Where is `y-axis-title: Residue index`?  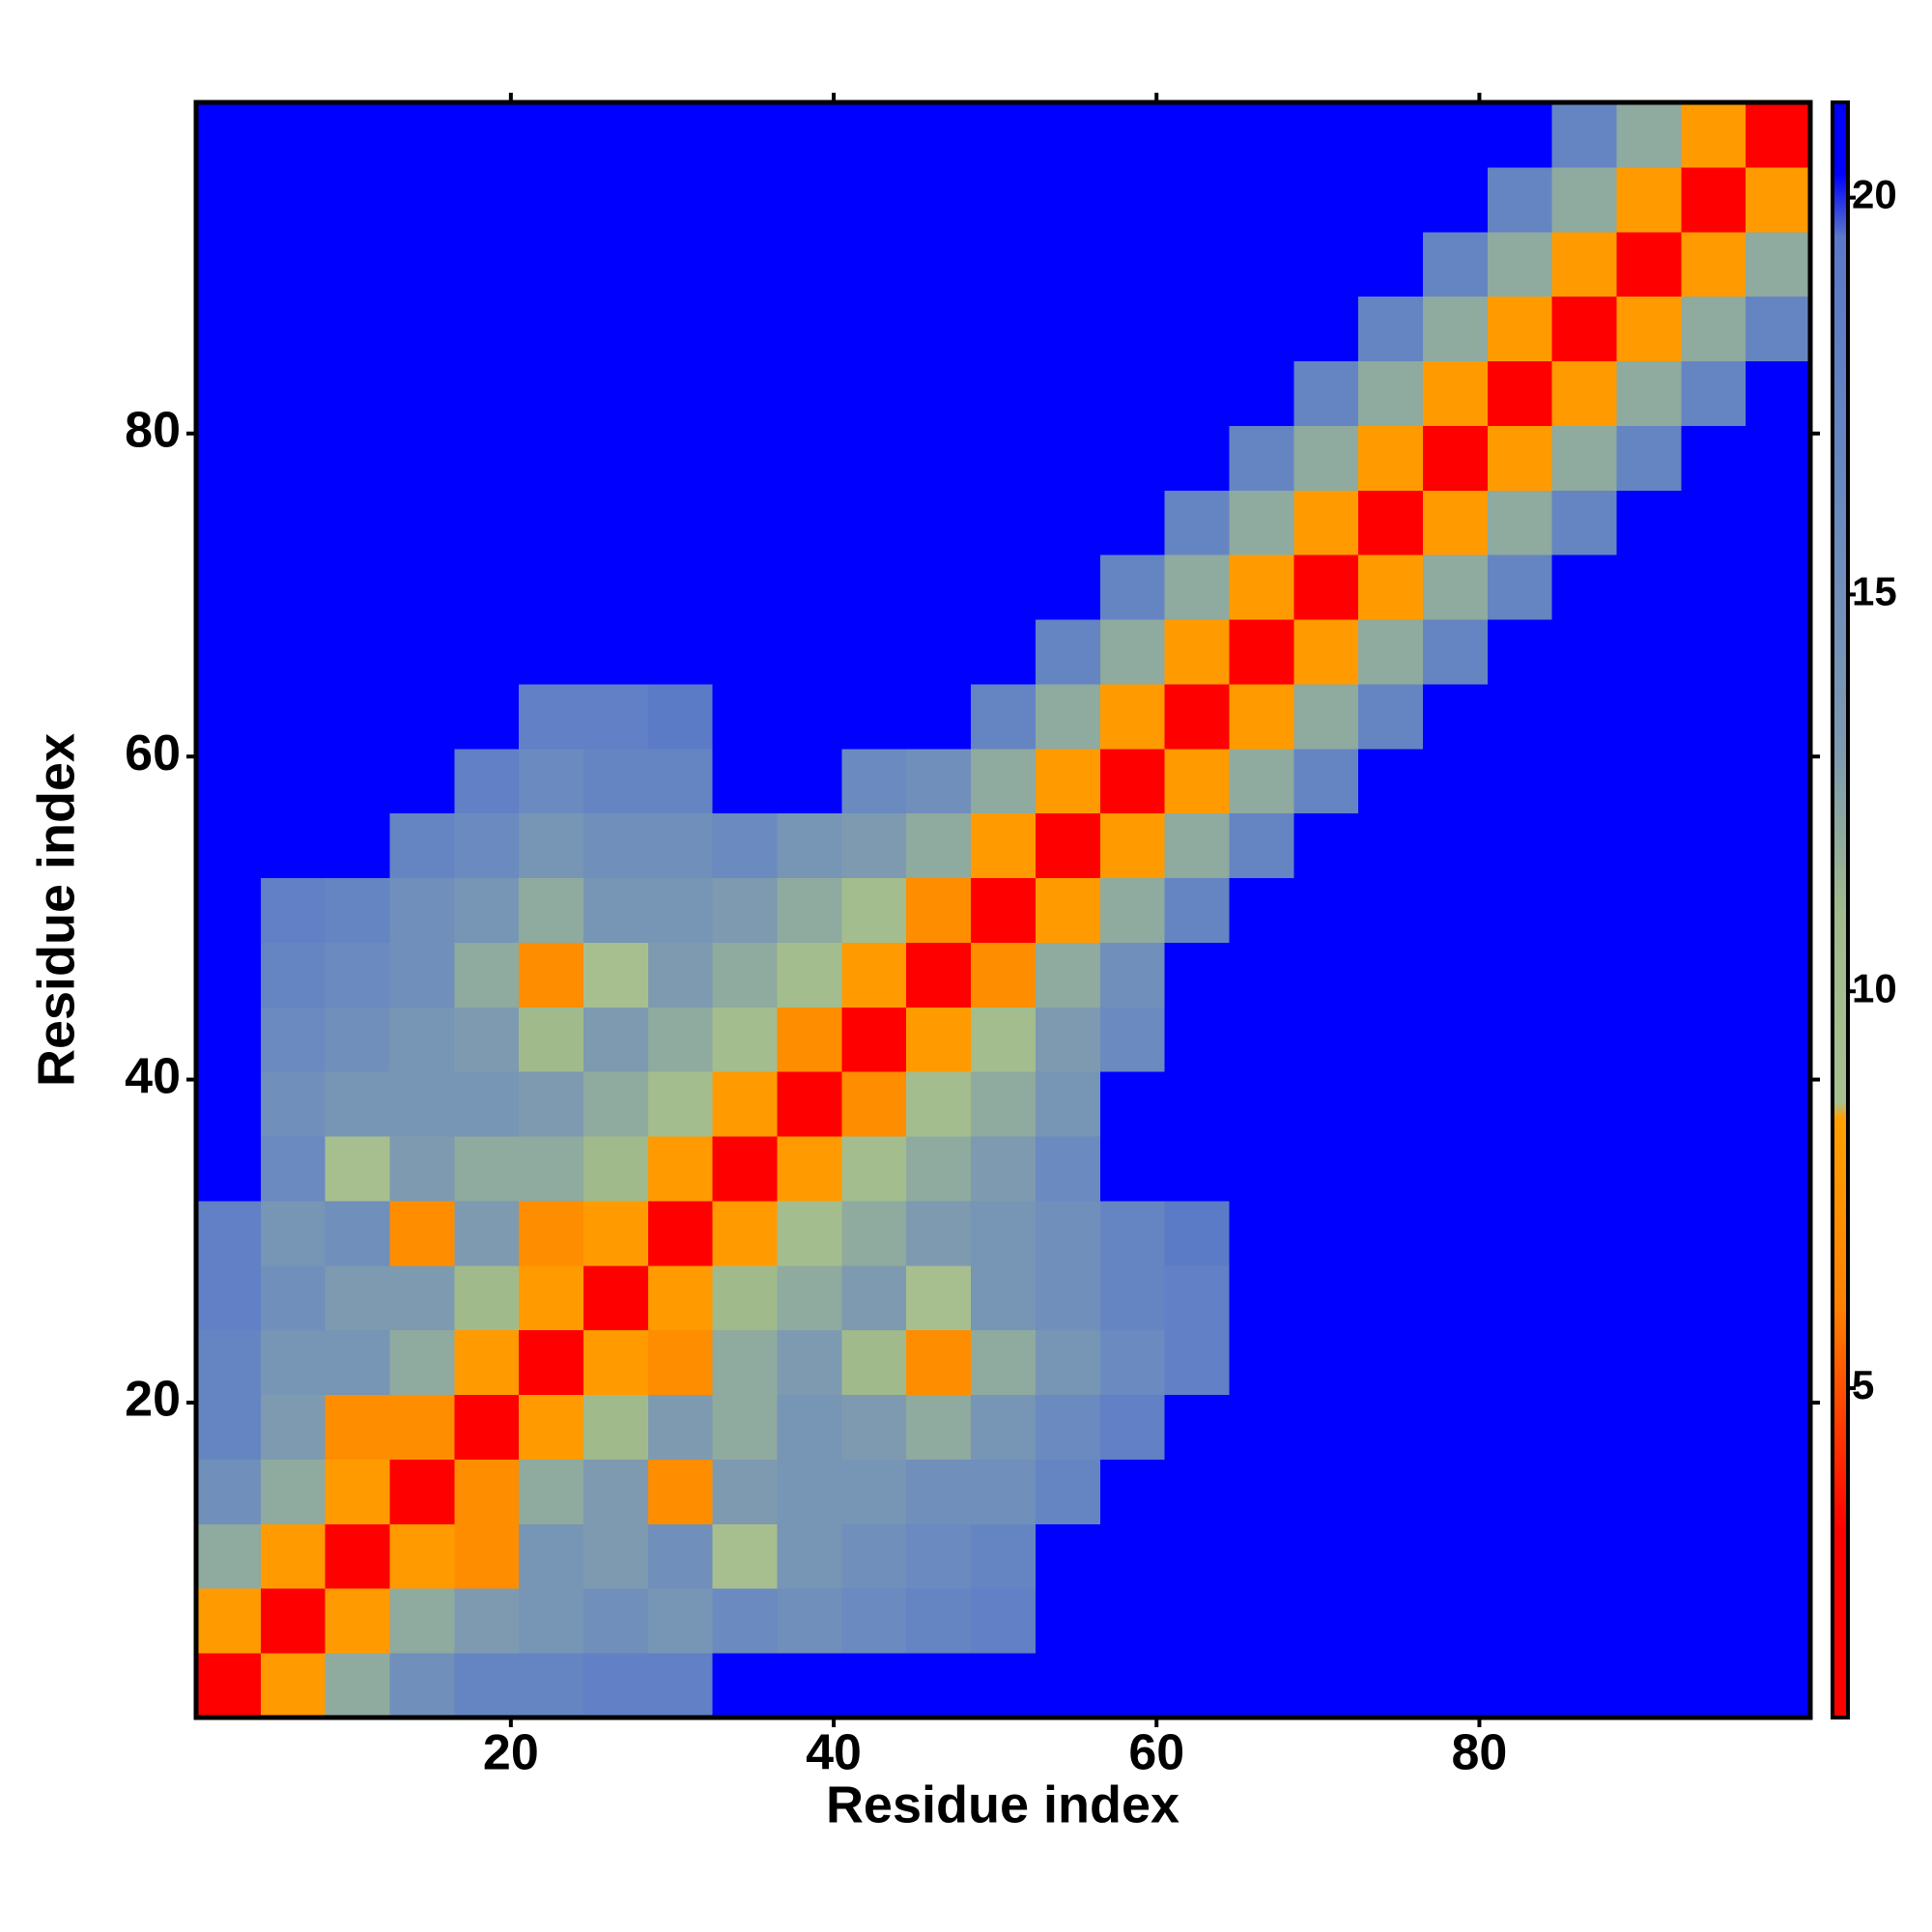 y-axis-title: Residue index is located at coordinates (56, 910).